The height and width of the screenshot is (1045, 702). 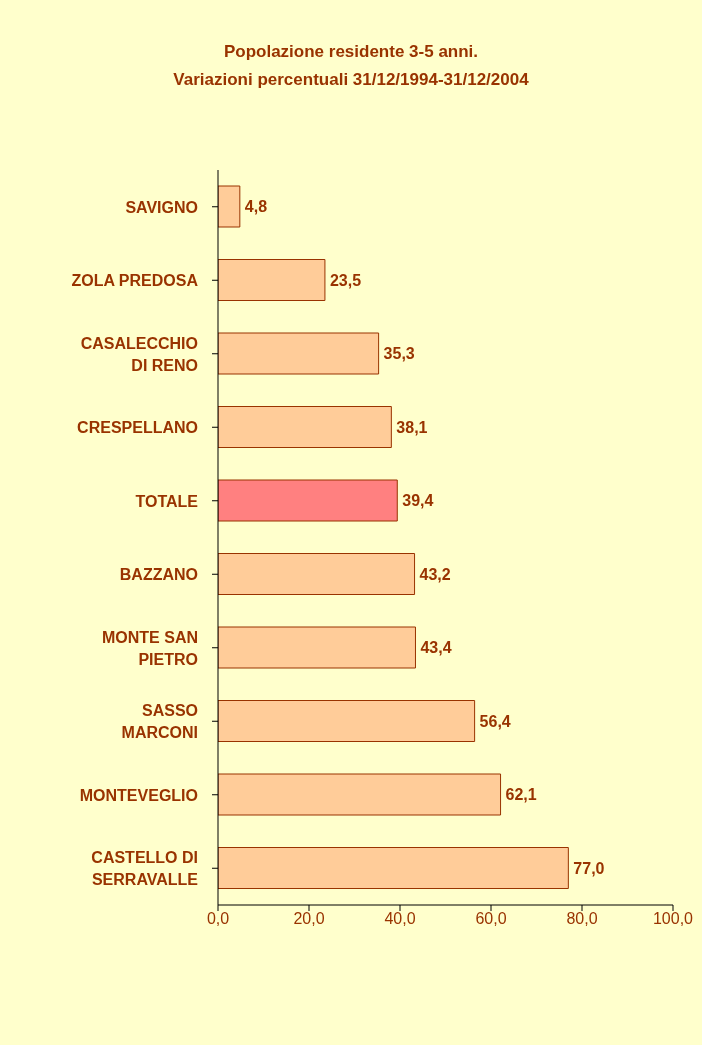 I want to click on chart-title: Popolazione residente 3-5 anni., so click(x=351, y=52).